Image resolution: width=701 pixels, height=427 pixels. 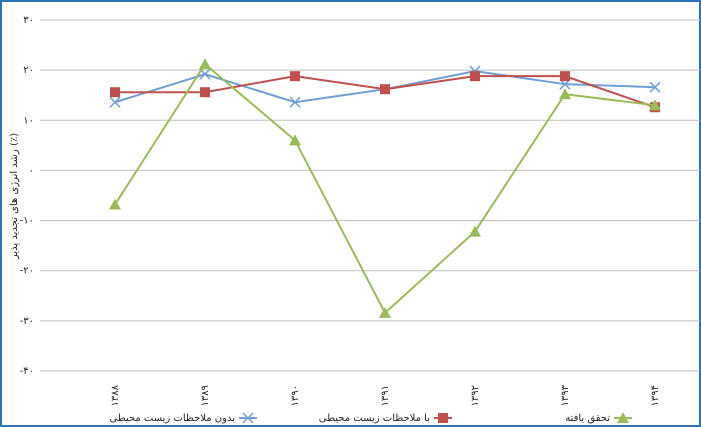 I want to click on x-tick-label: ۱۳۸۸, so click(x=115, y=395).